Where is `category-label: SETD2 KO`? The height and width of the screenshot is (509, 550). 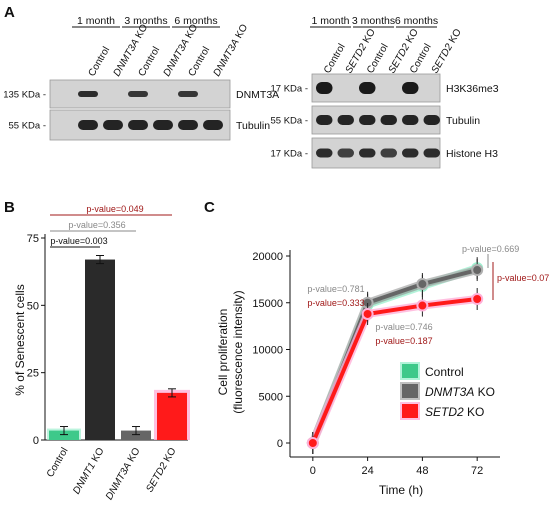 category-label: SETD2 KO is located at coordinates (161, 470).